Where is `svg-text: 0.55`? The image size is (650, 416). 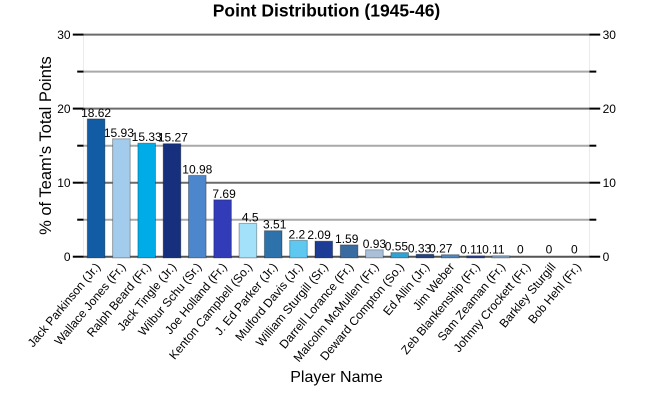 svg-text: 0.55 is located at coordinates (397, 247).